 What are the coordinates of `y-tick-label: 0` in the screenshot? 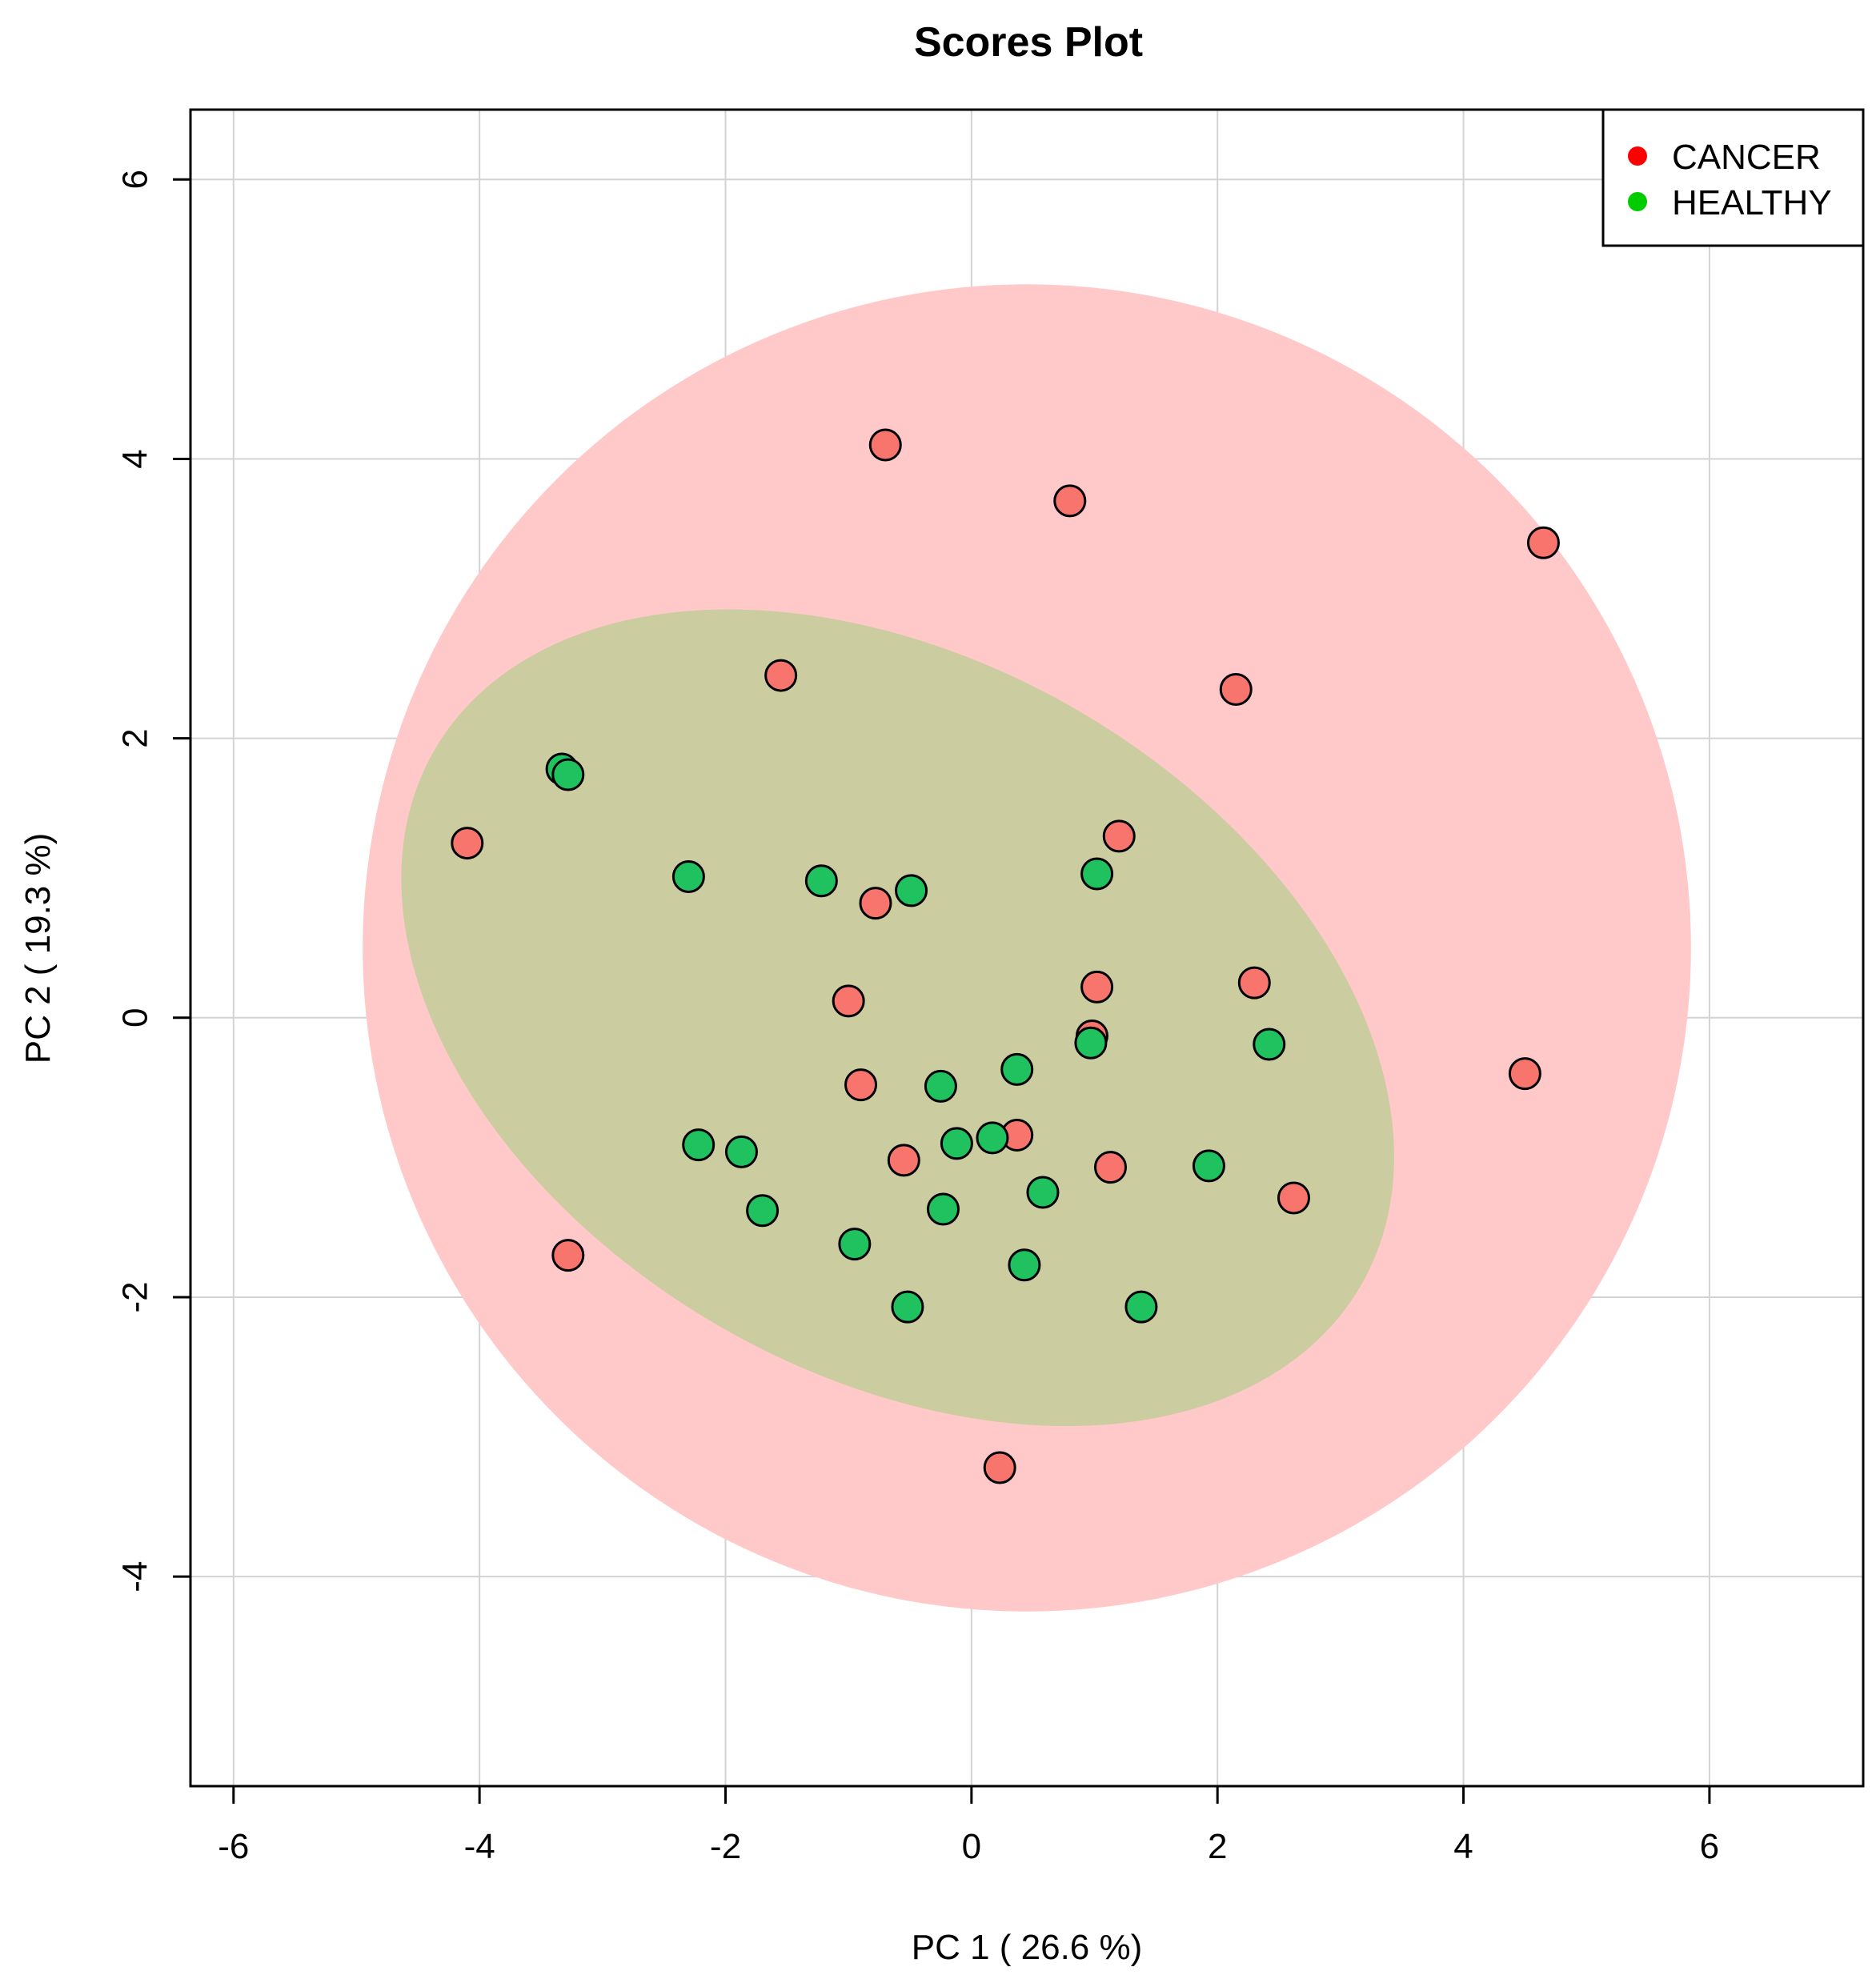 It's located at (135, 1018).